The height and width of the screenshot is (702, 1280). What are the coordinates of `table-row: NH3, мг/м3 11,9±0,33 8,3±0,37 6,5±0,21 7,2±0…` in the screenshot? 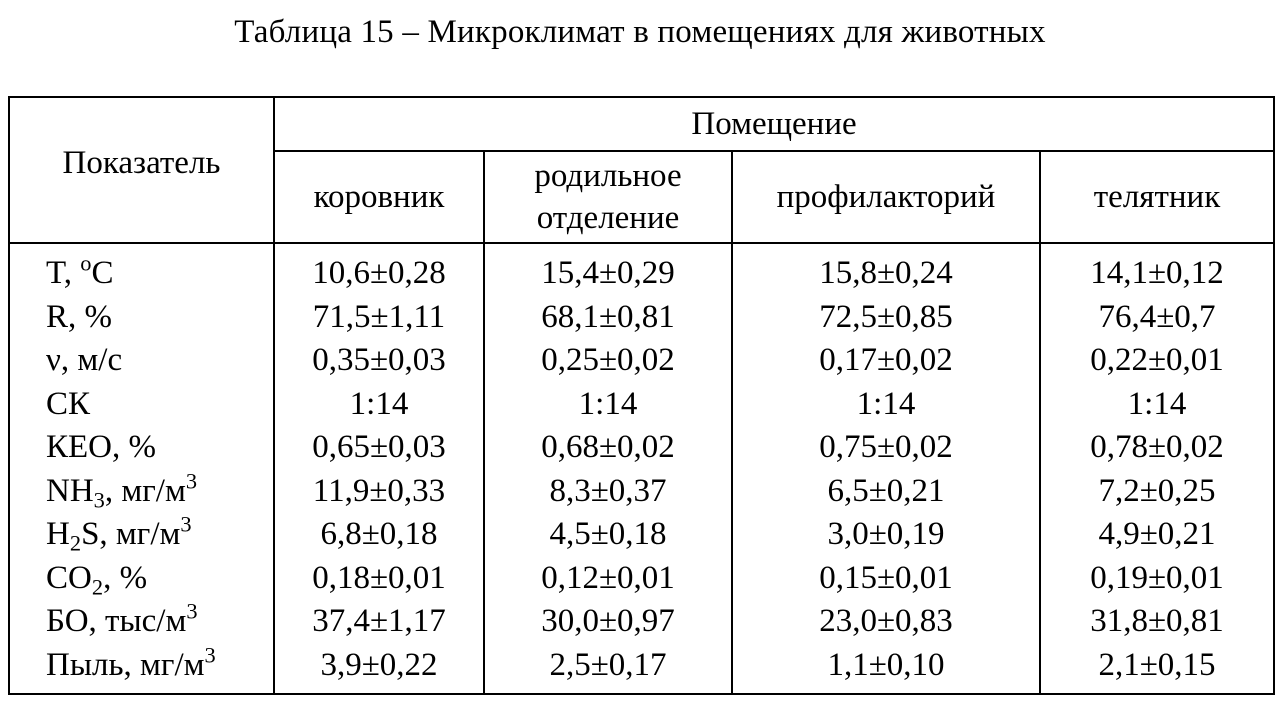 It's located at (642, 490).